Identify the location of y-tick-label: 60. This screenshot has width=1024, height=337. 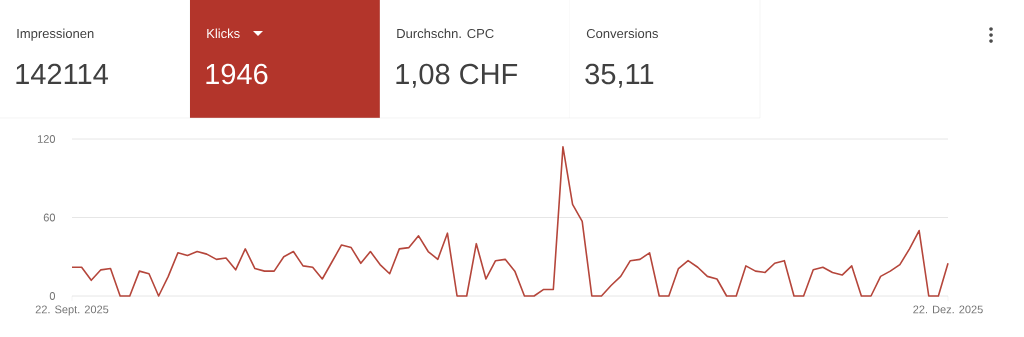
(49, 217).